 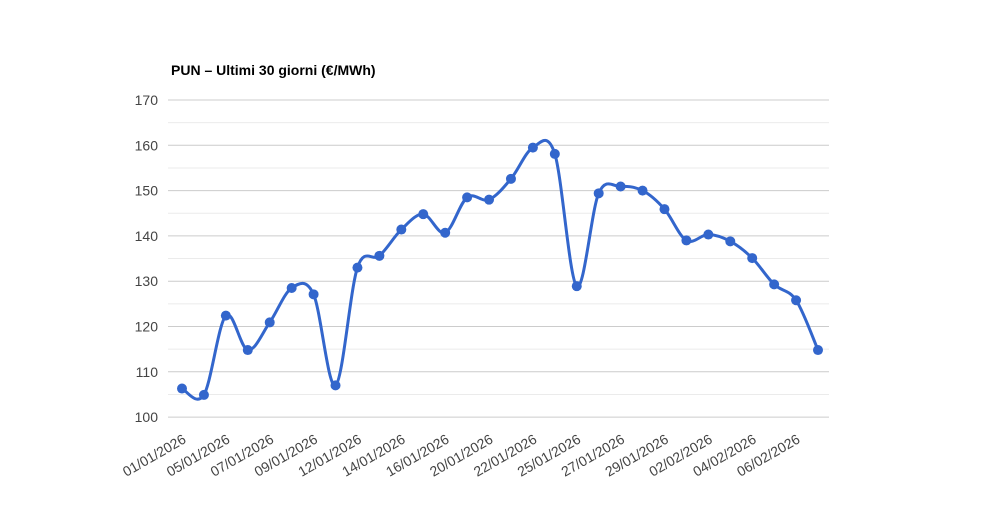 What do you see at coordinates (147, 145) in the screenshot?
I see `y-tick-label: 160` at bounding box center [147, 145].